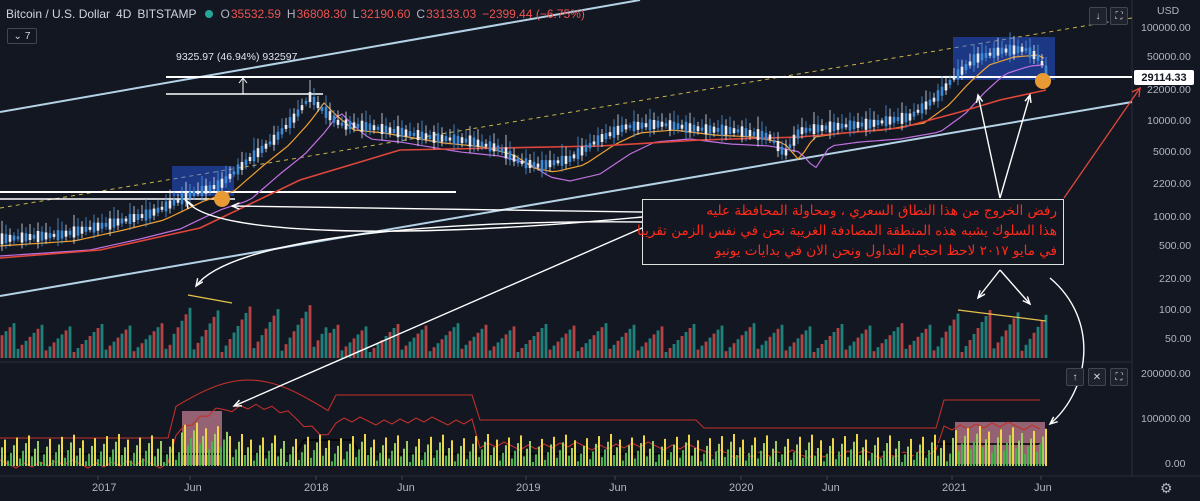 Image resolution: width=1200 pixels, height=501 pixels. What do you see at coordinates (528, 488) in the screenshot?
I see `time-axis-label: 2019` at bounding box center [528, 488].